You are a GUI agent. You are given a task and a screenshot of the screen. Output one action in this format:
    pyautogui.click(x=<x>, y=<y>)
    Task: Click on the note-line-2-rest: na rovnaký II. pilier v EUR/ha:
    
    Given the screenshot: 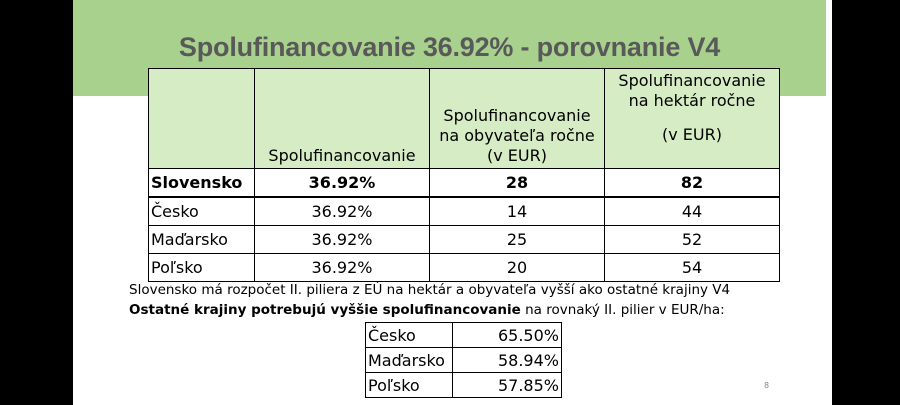 What is the action you would take?
    pyautogui.click(x=622, y=310)
    